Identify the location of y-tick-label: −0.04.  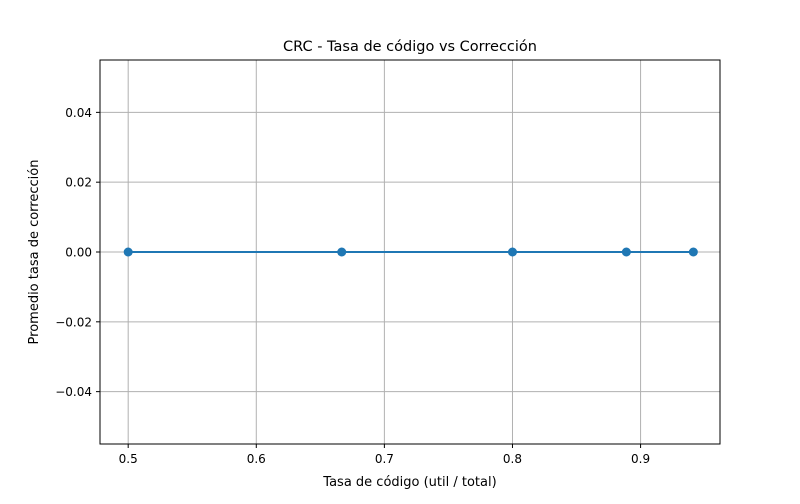
(73, 392).